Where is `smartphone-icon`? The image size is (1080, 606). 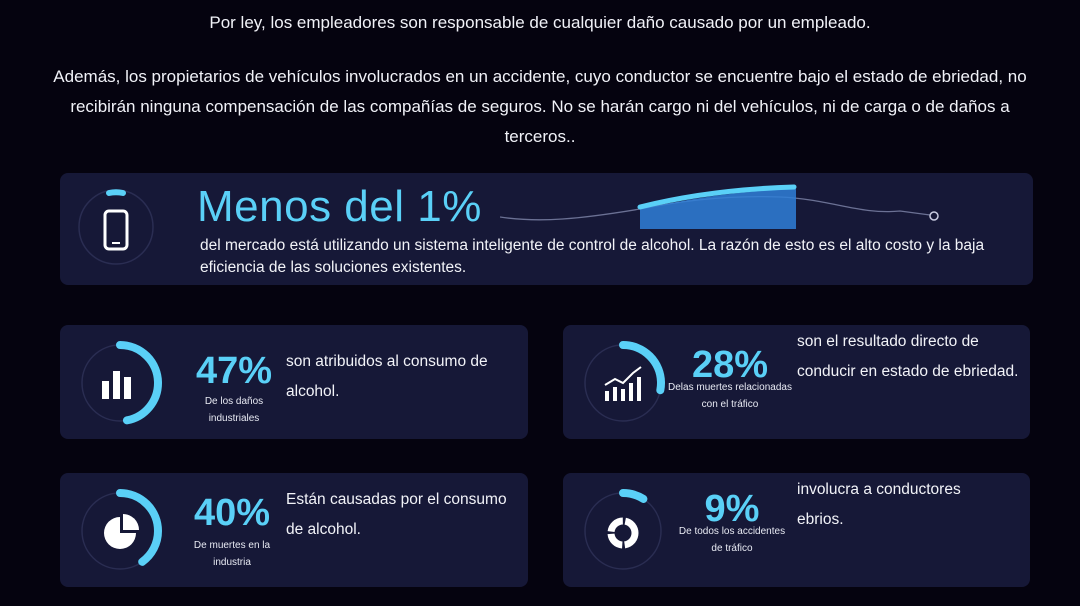 smartphone-icon is located at coordinates (116, 227).